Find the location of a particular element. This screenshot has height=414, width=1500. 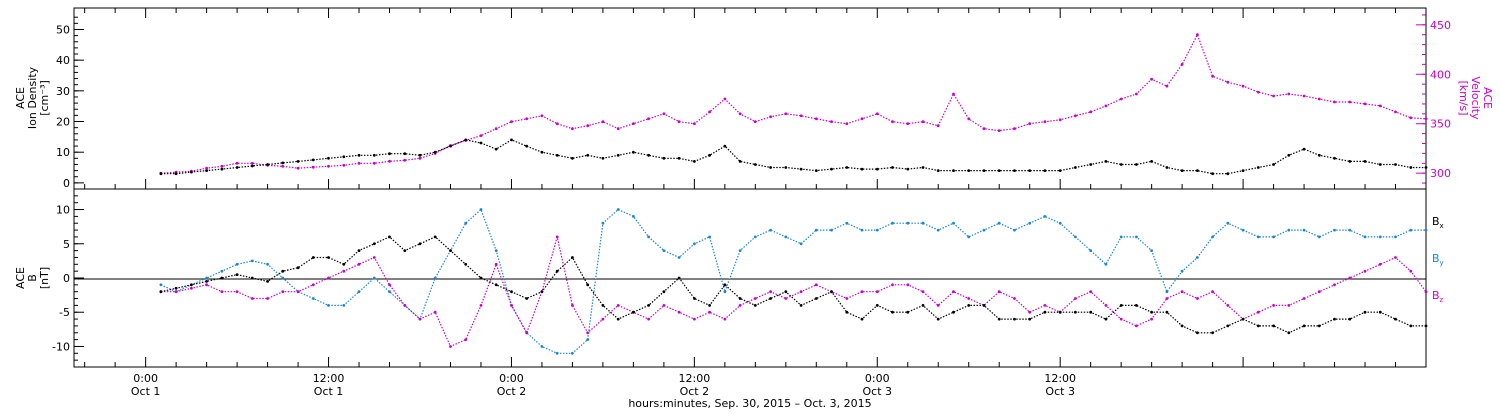

top-right-tick-label: 350 is located at coordinates (1440, 124).